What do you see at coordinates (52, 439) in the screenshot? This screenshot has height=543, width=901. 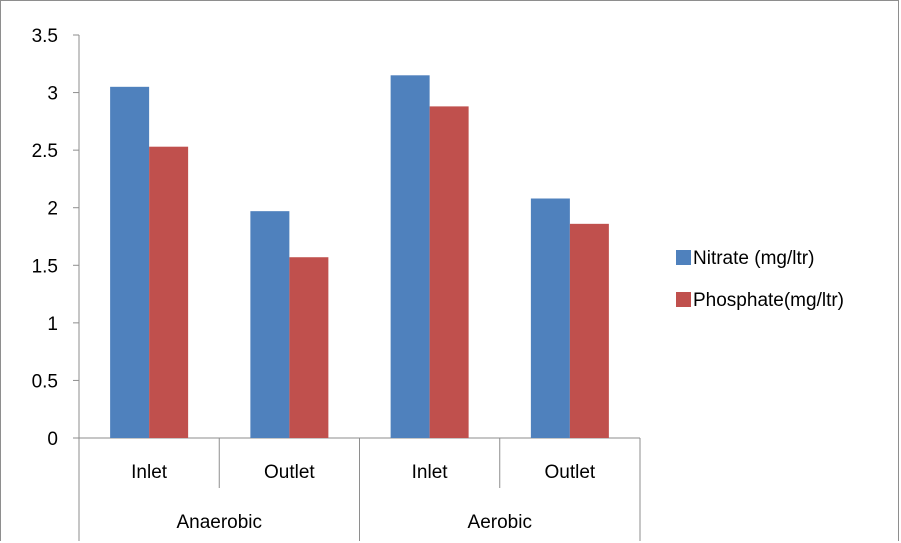 I see `y-tick-label: 0` at bounding box center [52, 439].